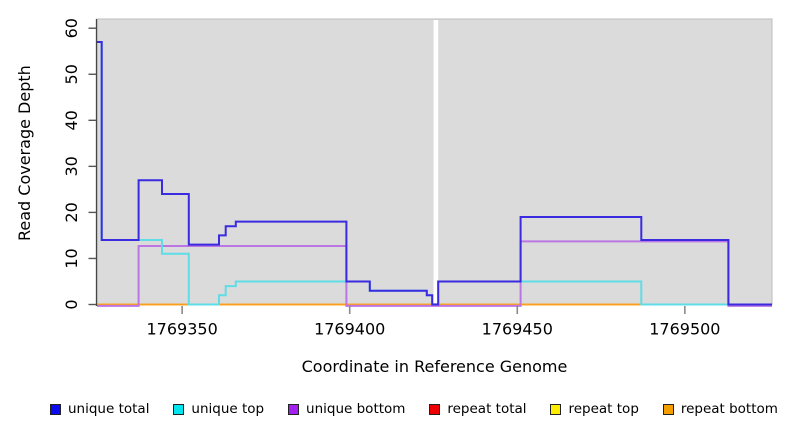 Image resolution: width=792 pixels, height=432 pixels. I want to click on y-tick-label: 40, so click(71, 120).